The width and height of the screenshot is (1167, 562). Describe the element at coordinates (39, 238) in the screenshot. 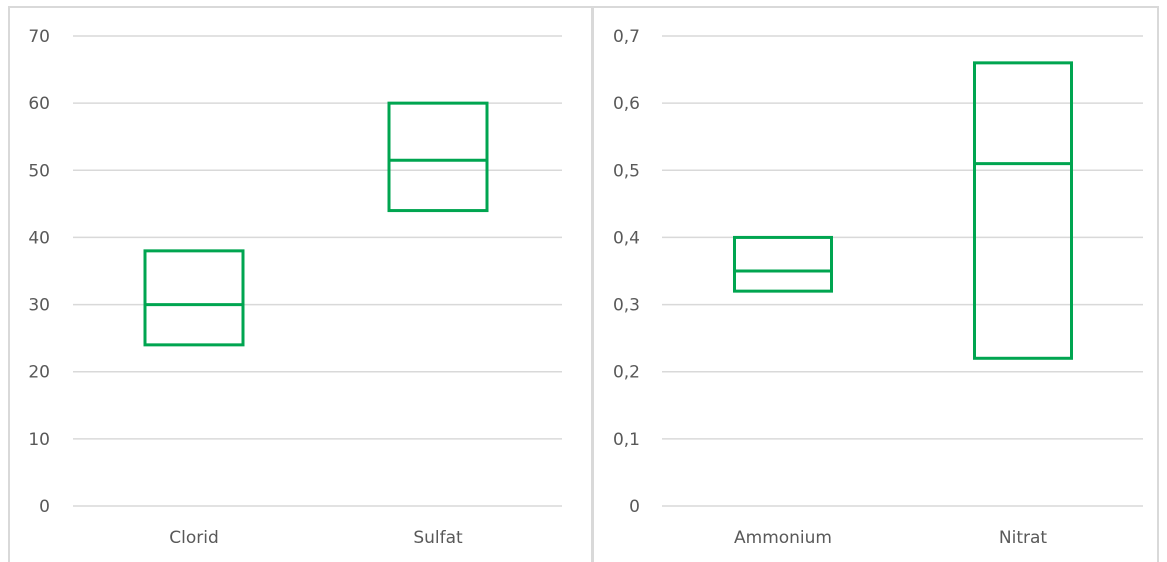

I see `y-tick-label: 40` at that location.